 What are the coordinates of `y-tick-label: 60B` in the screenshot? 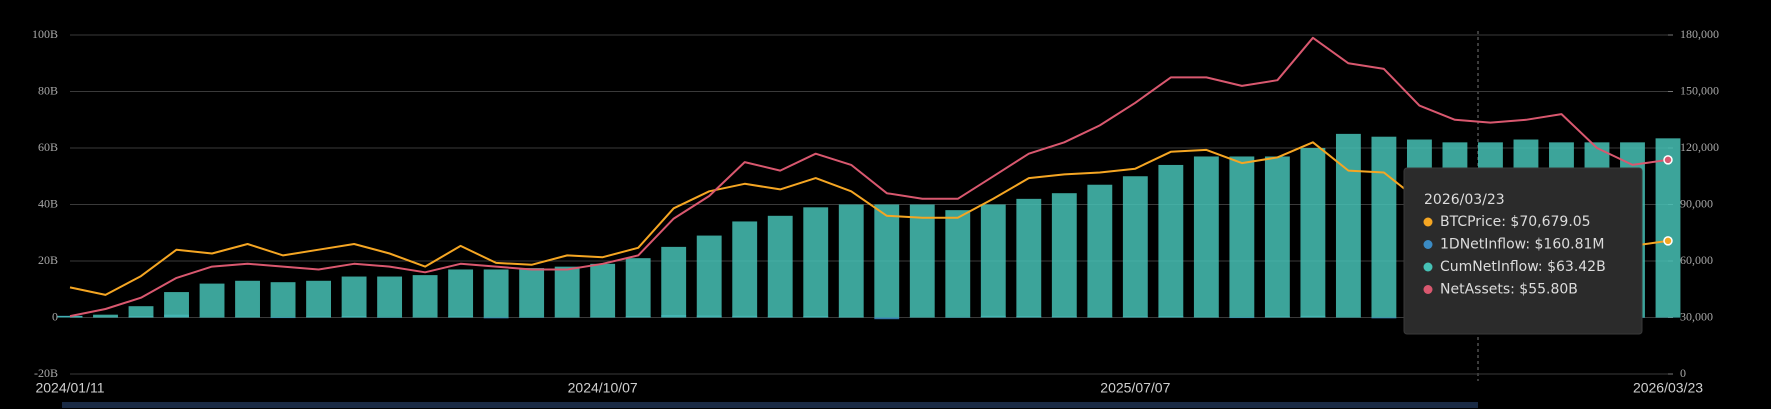 It's located at (48, 147).